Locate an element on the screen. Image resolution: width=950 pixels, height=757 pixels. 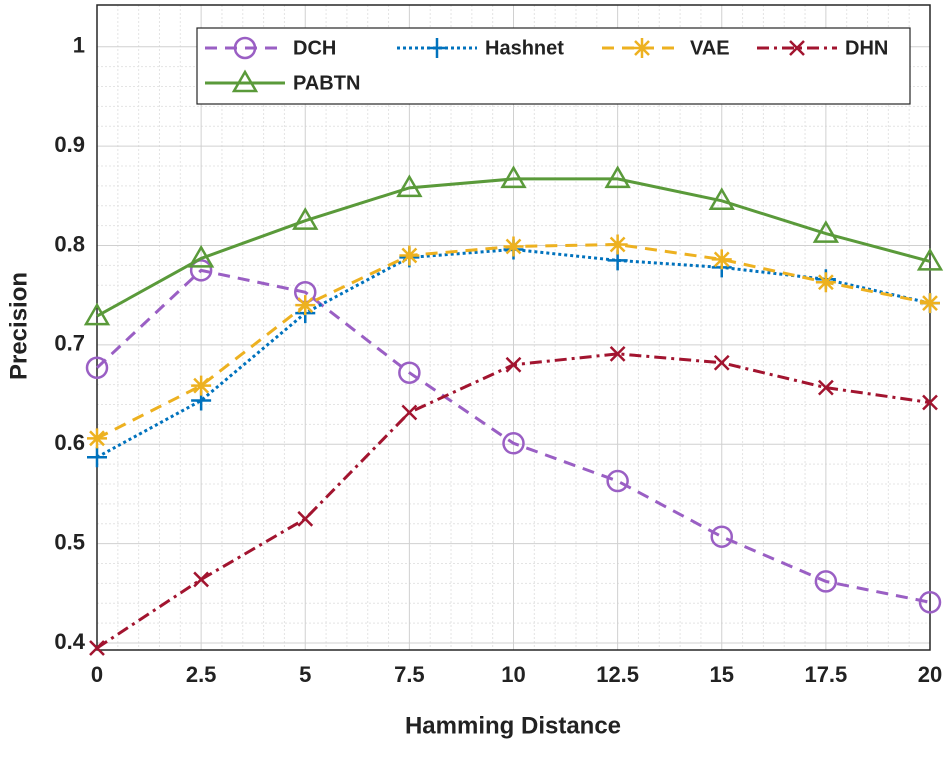
x-tick-label: 7.5 is located at coordinates (409, 674).